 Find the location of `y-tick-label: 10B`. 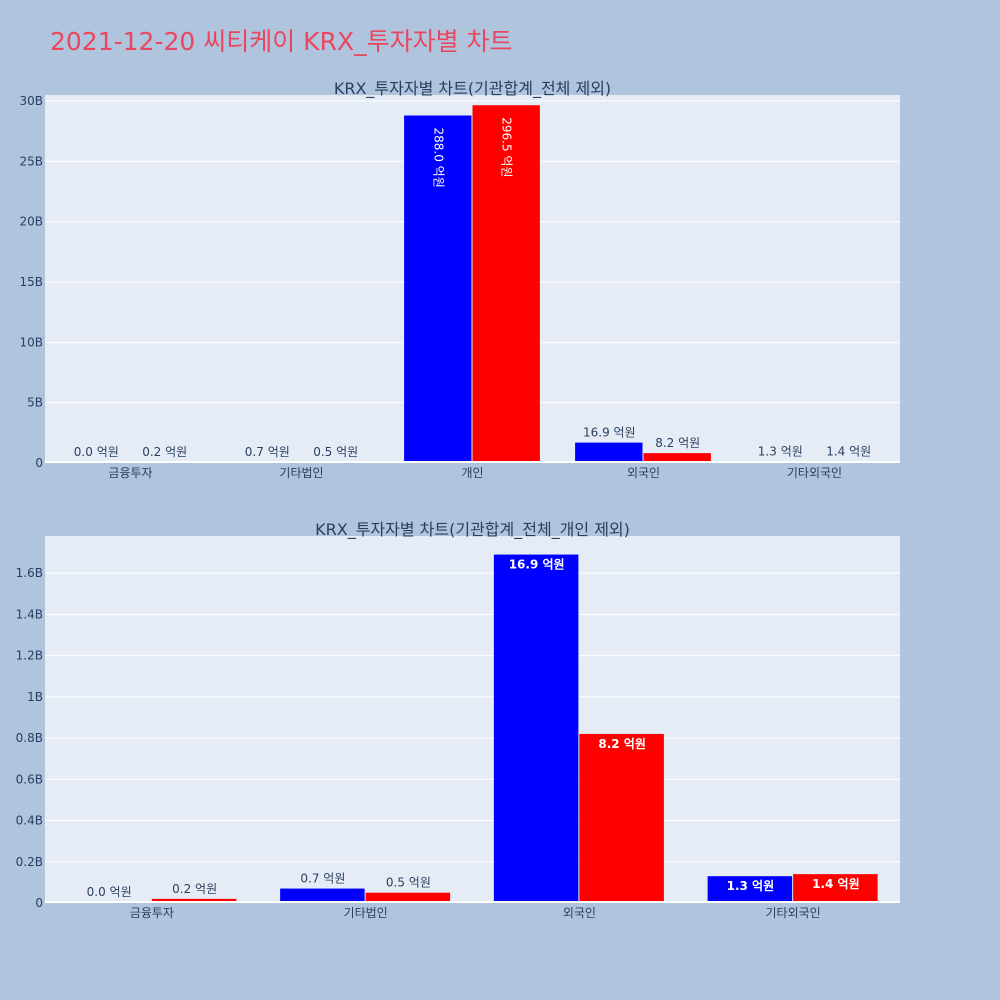

y-tick-label: 10B is located at coordinates (31, 342).